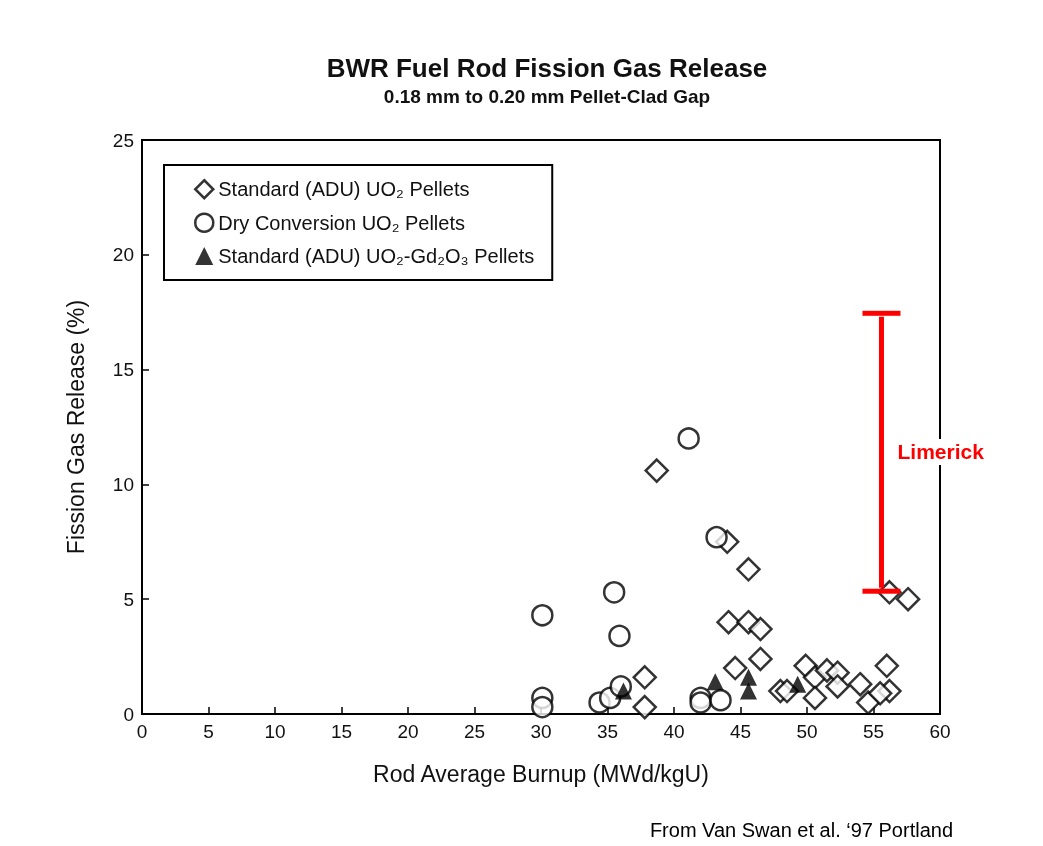  I want to click on legend-label: Dry Conversion UO₂ Pellets, so click(341, 222).